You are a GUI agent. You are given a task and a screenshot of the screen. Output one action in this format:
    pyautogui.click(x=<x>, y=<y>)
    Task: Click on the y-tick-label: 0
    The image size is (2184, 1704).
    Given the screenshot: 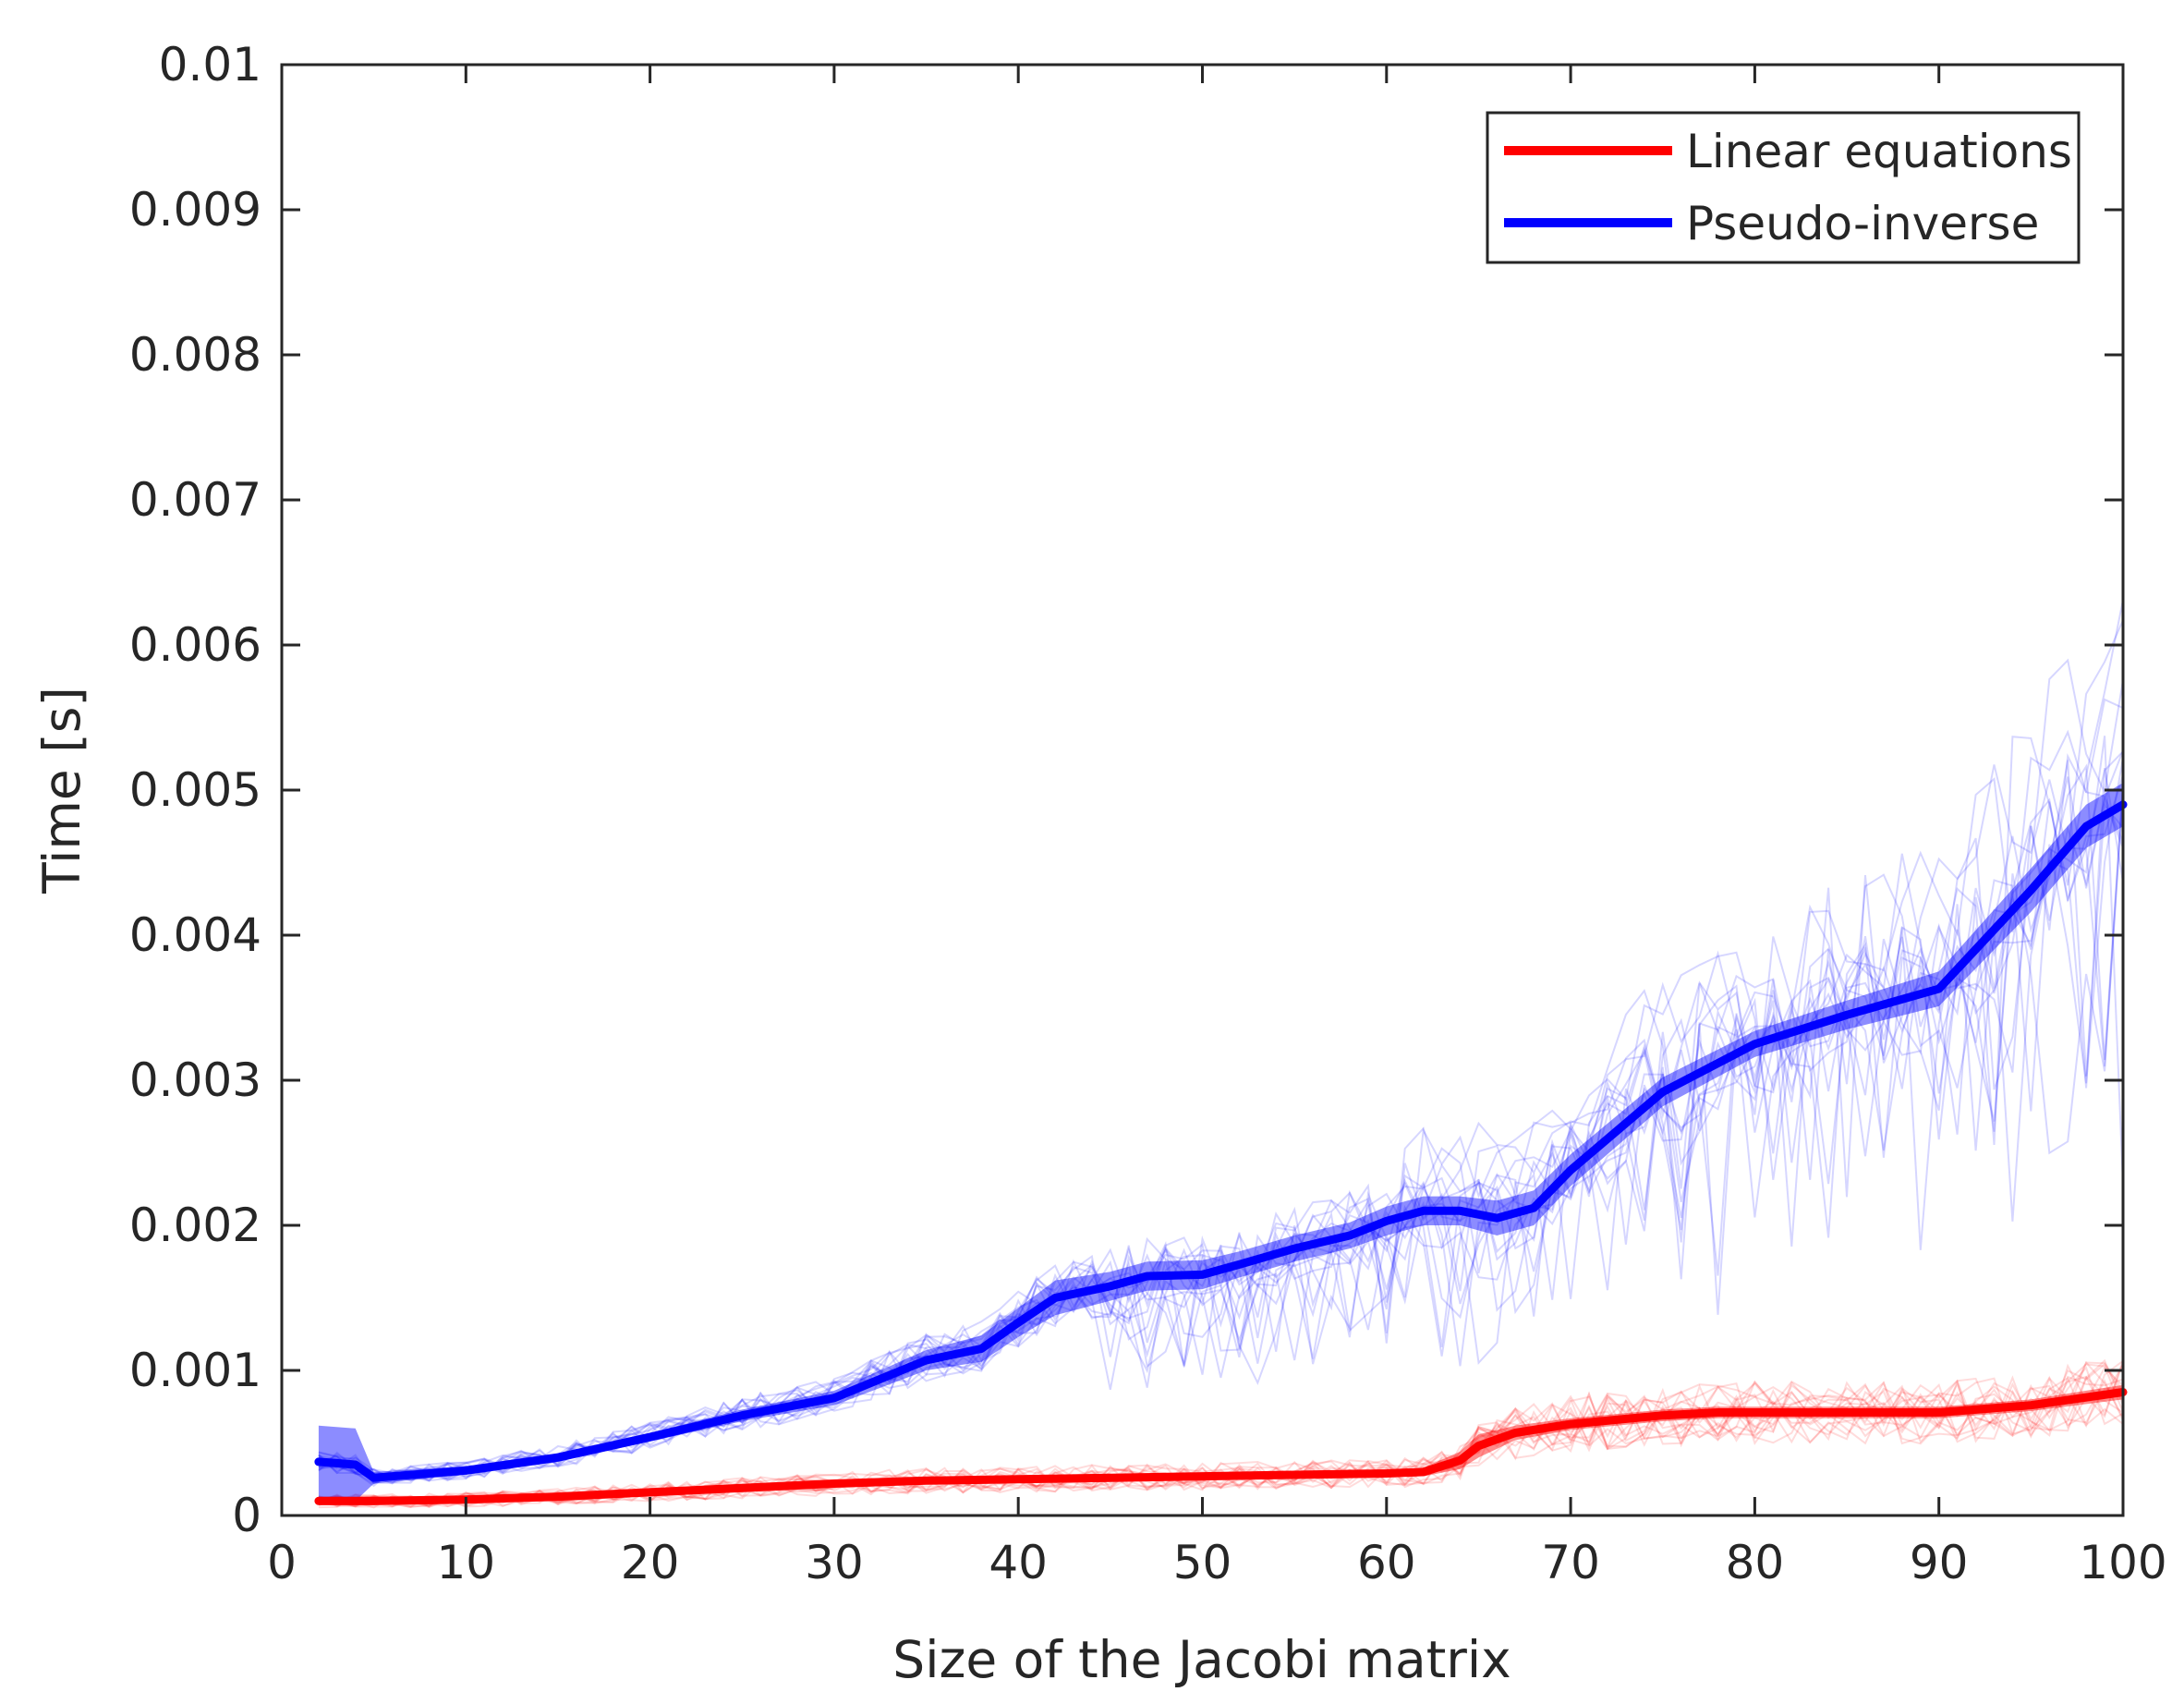 What is the action you would take?
    pyautogui.click(x=246, y=1515)
    